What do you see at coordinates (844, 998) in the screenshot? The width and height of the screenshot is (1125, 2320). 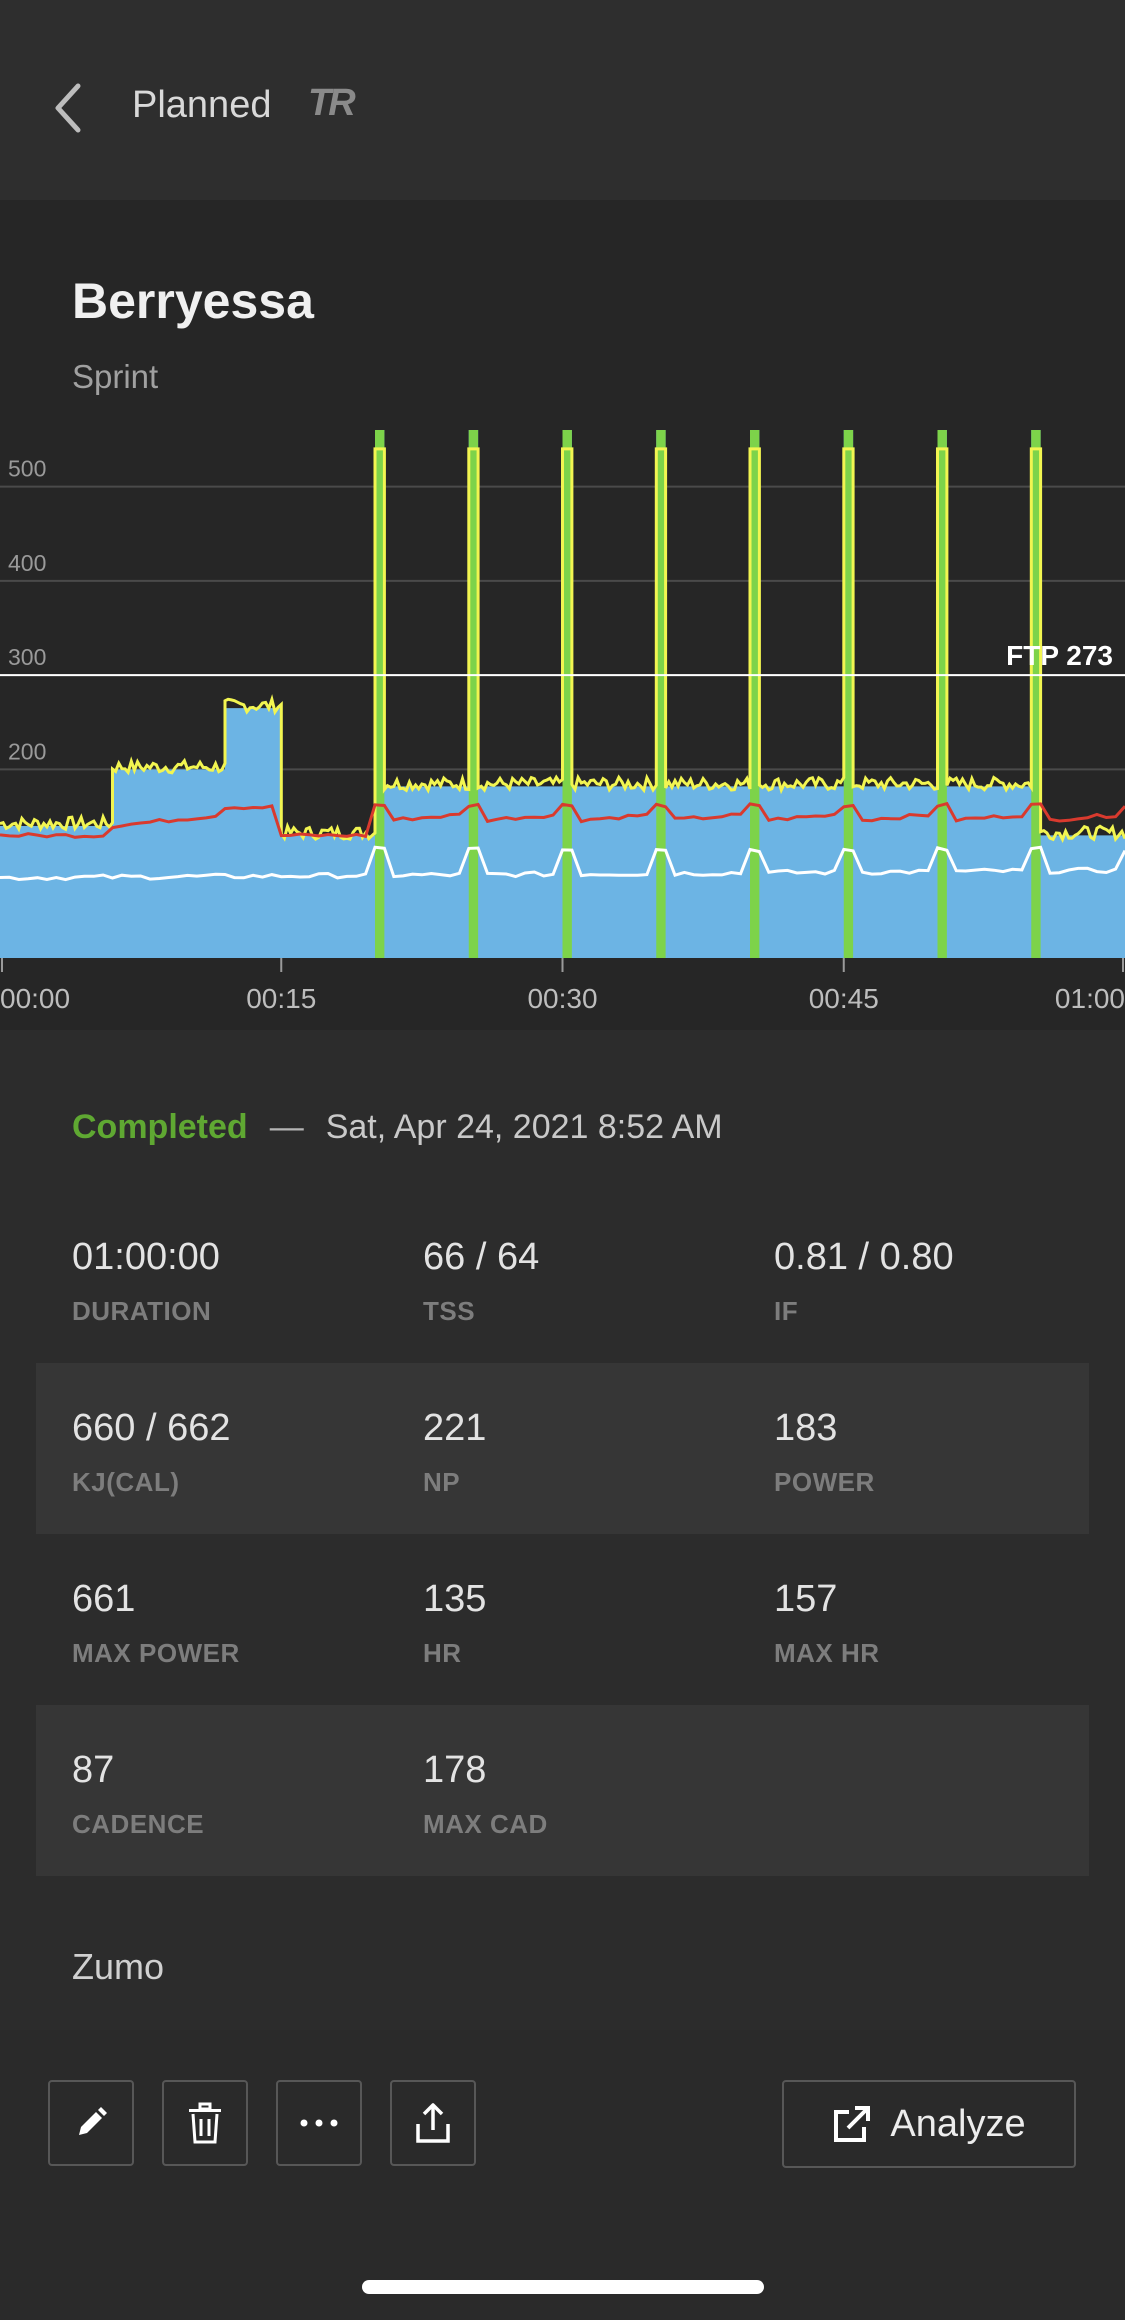 I see `x-tick-label: 00:45` at bounding box center [844, 998].